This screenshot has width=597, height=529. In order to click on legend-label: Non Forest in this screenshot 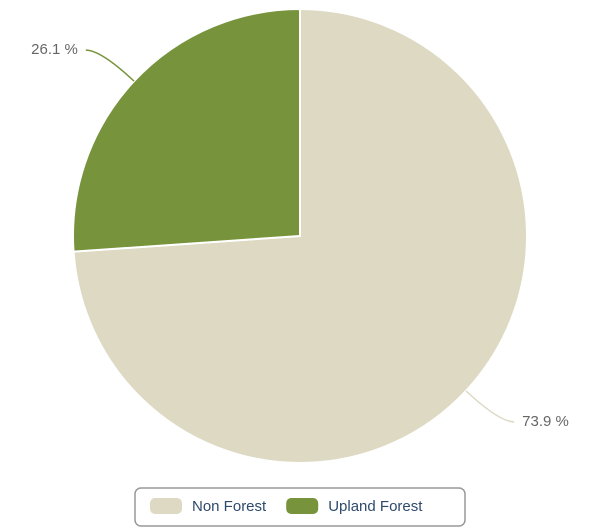, I will do `click(229, 506)`.